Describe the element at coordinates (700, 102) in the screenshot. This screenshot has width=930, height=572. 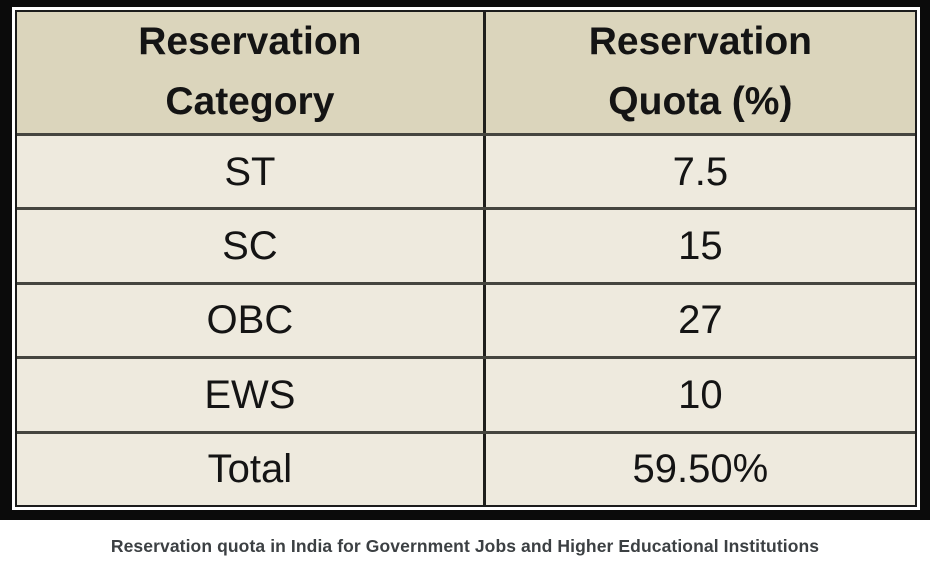
I see `header-quota-line2: Quota (%)` at that location.